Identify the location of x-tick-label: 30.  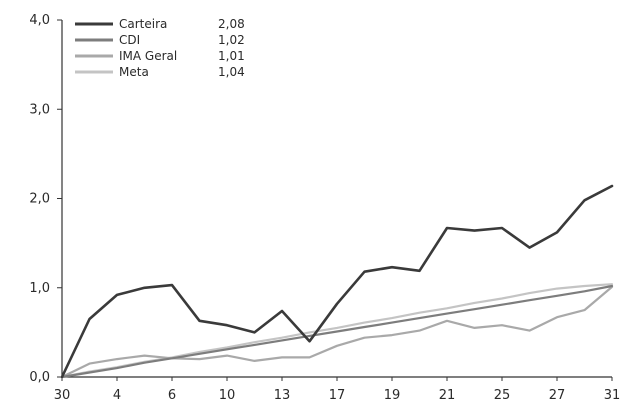
(62, 395).